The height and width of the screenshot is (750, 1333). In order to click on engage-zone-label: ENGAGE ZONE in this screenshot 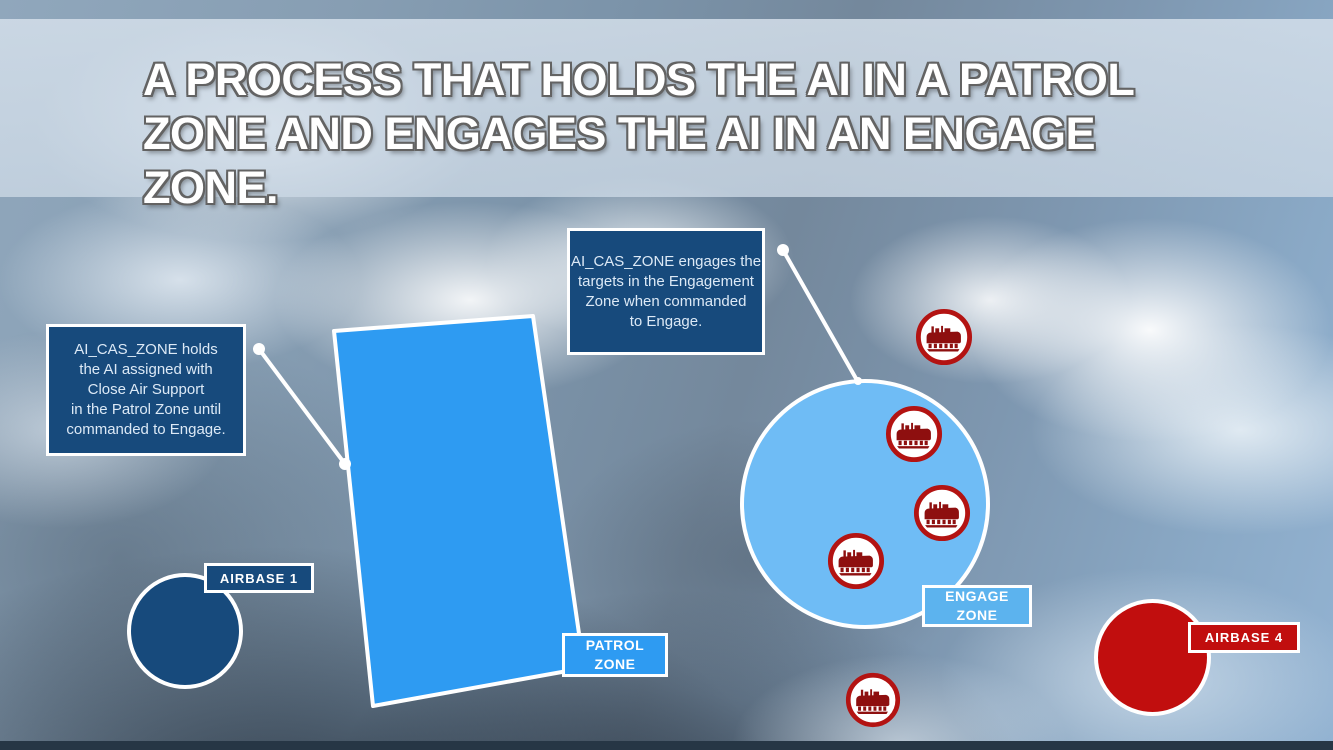, I will do `click(977, 606)`.